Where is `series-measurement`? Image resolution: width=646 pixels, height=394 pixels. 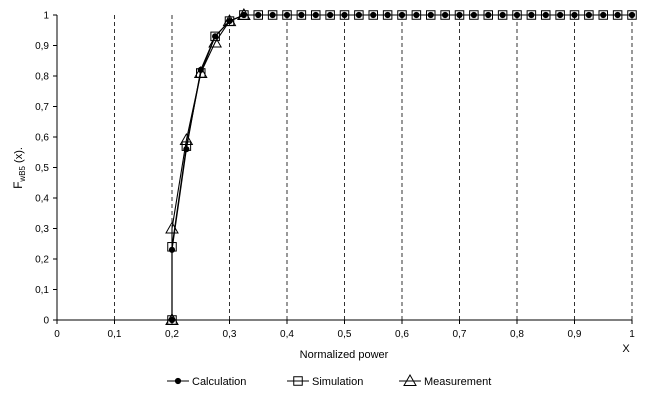
series-measurement is located at coordinates (208, 166).